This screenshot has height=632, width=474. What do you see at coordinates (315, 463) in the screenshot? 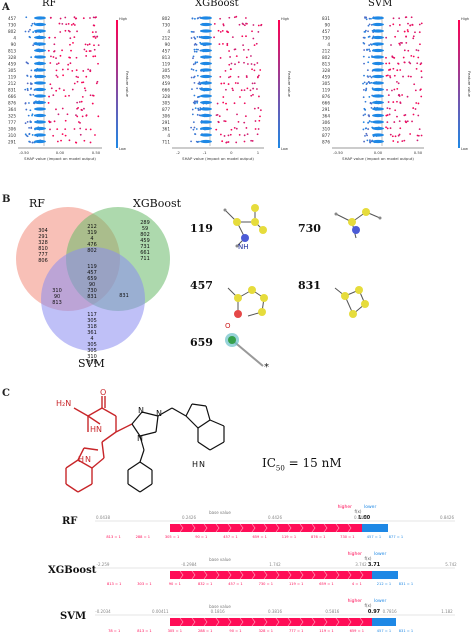
I see `ic50-value: = 15 nM` at bounding box center [315, 463].